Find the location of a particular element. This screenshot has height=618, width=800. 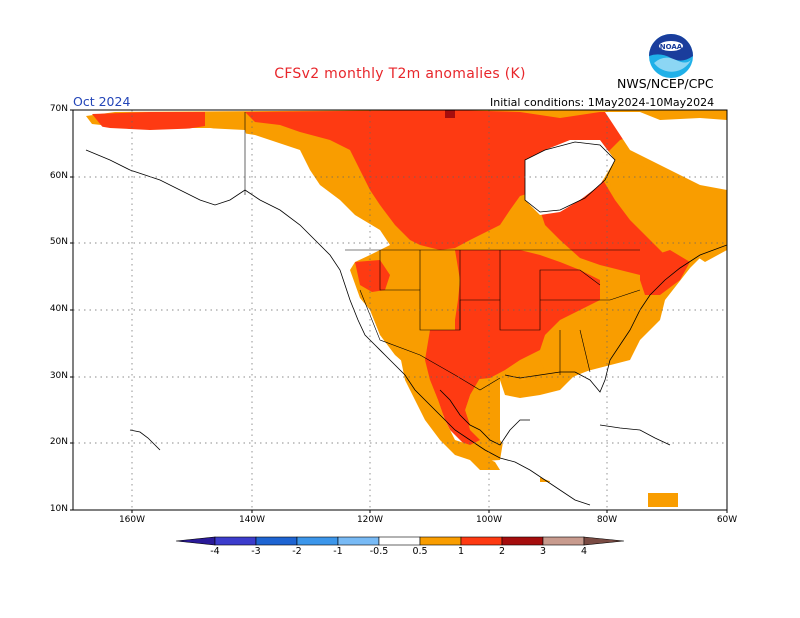

lat-label: 10N is located at coordinates (58, 509).